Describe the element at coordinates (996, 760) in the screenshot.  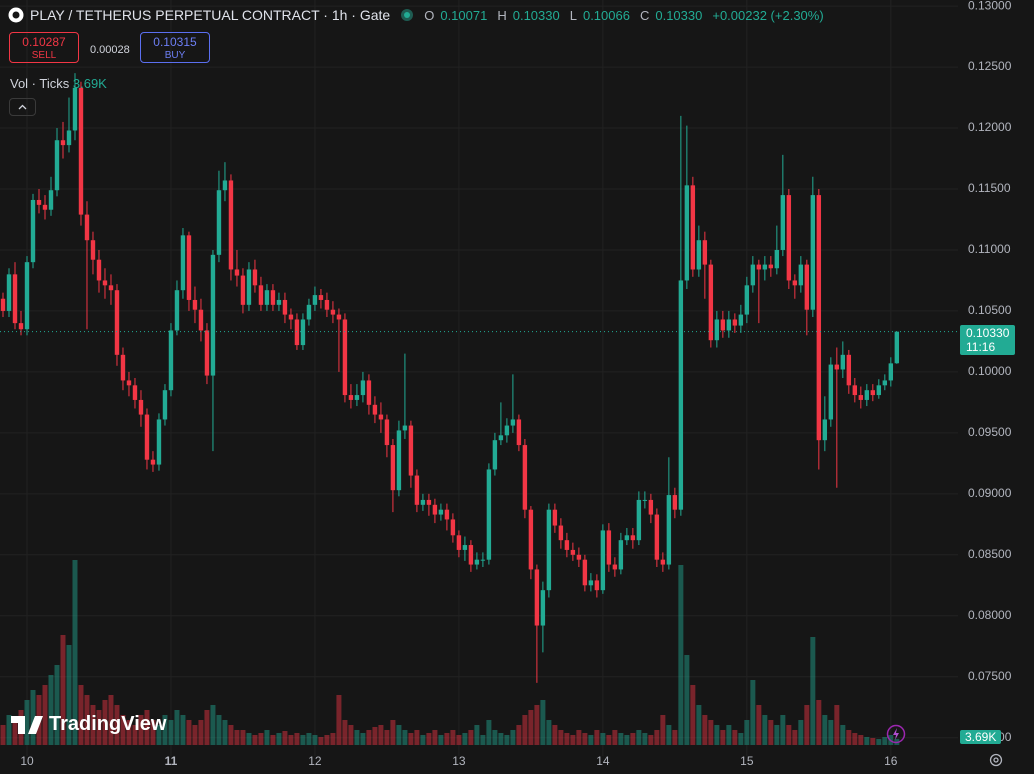
I see `settings-icon` at that location.